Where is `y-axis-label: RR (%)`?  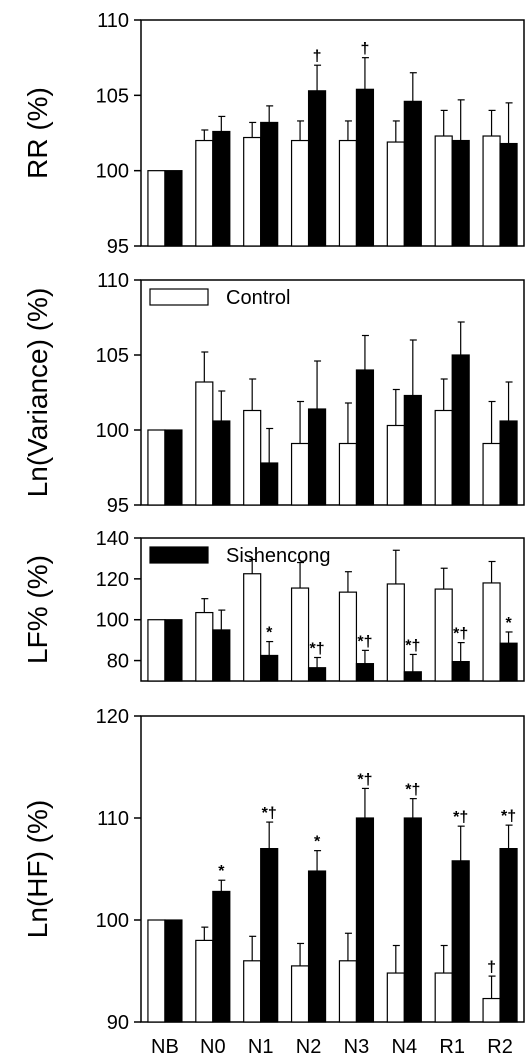 y-axis-label: RR (%) is located at coordinates (37, 133).